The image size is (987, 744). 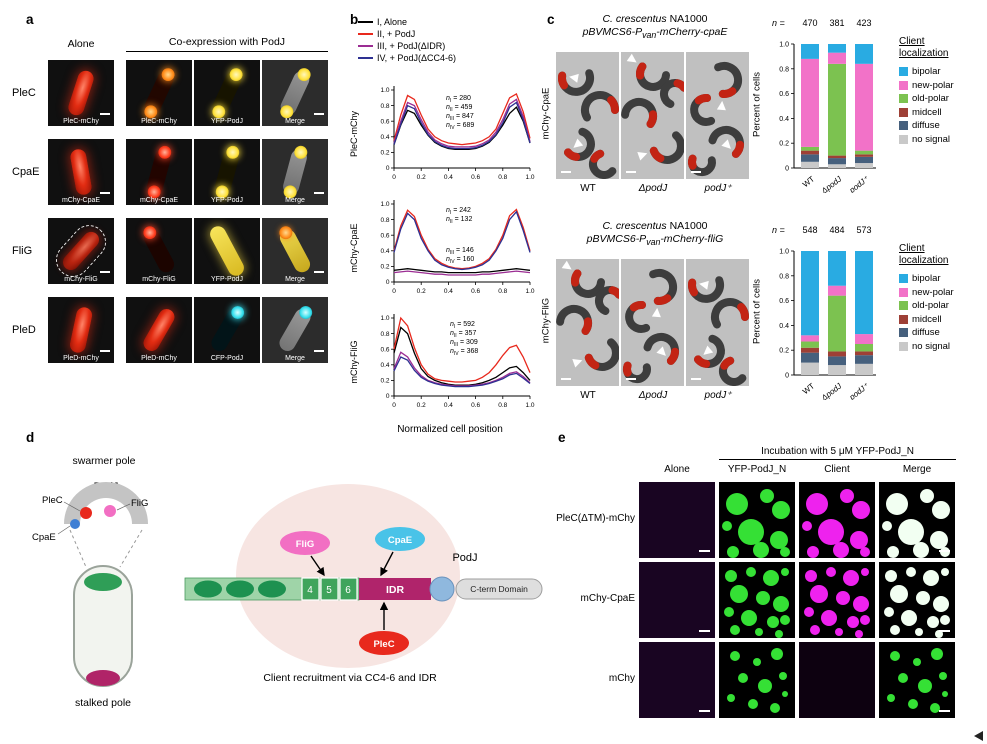 What do you see at coordinates (81, 279) in the screenshot?
I see `channel-label: mChy-FliG` at bounding box center [81, 279].